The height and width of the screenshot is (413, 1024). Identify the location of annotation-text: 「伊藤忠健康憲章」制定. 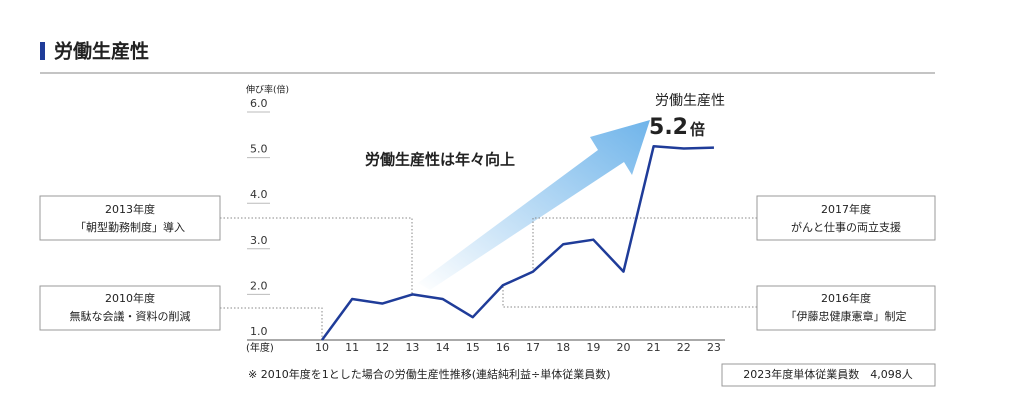
(846, 316).